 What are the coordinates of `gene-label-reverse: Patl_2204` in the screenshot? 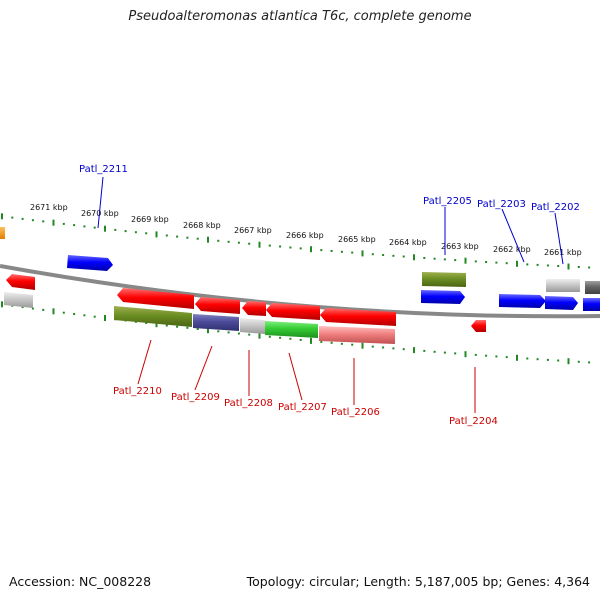 It's located at (473, 421).